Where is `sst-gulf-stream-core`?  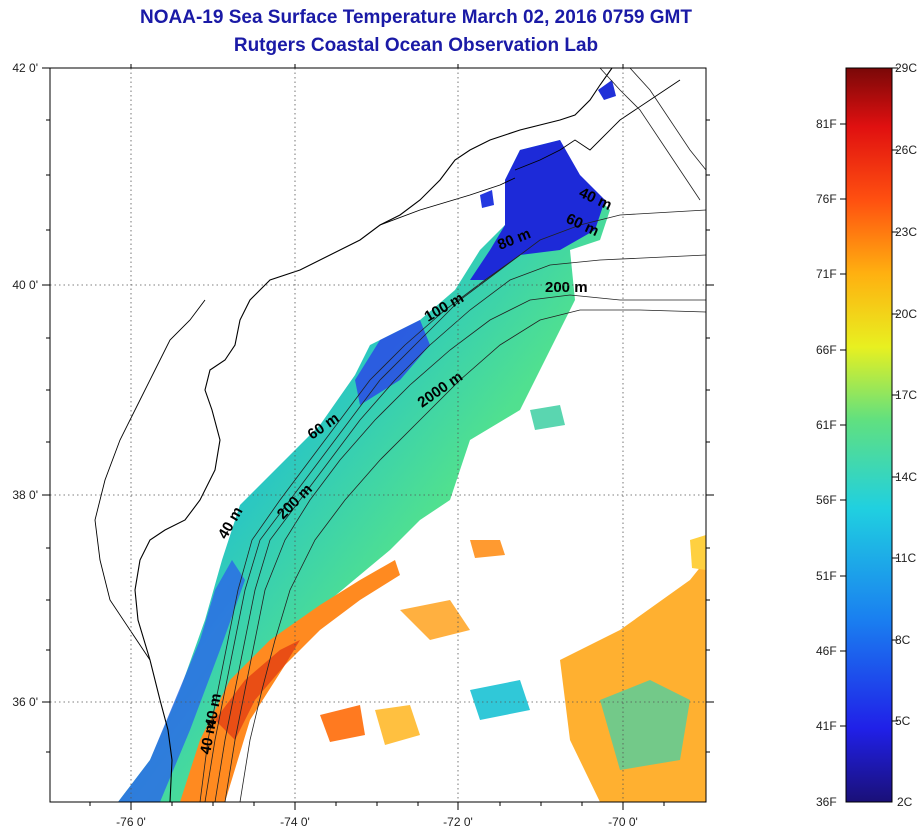
sst-gulf-stream-core is located at coordinates (257, 690).